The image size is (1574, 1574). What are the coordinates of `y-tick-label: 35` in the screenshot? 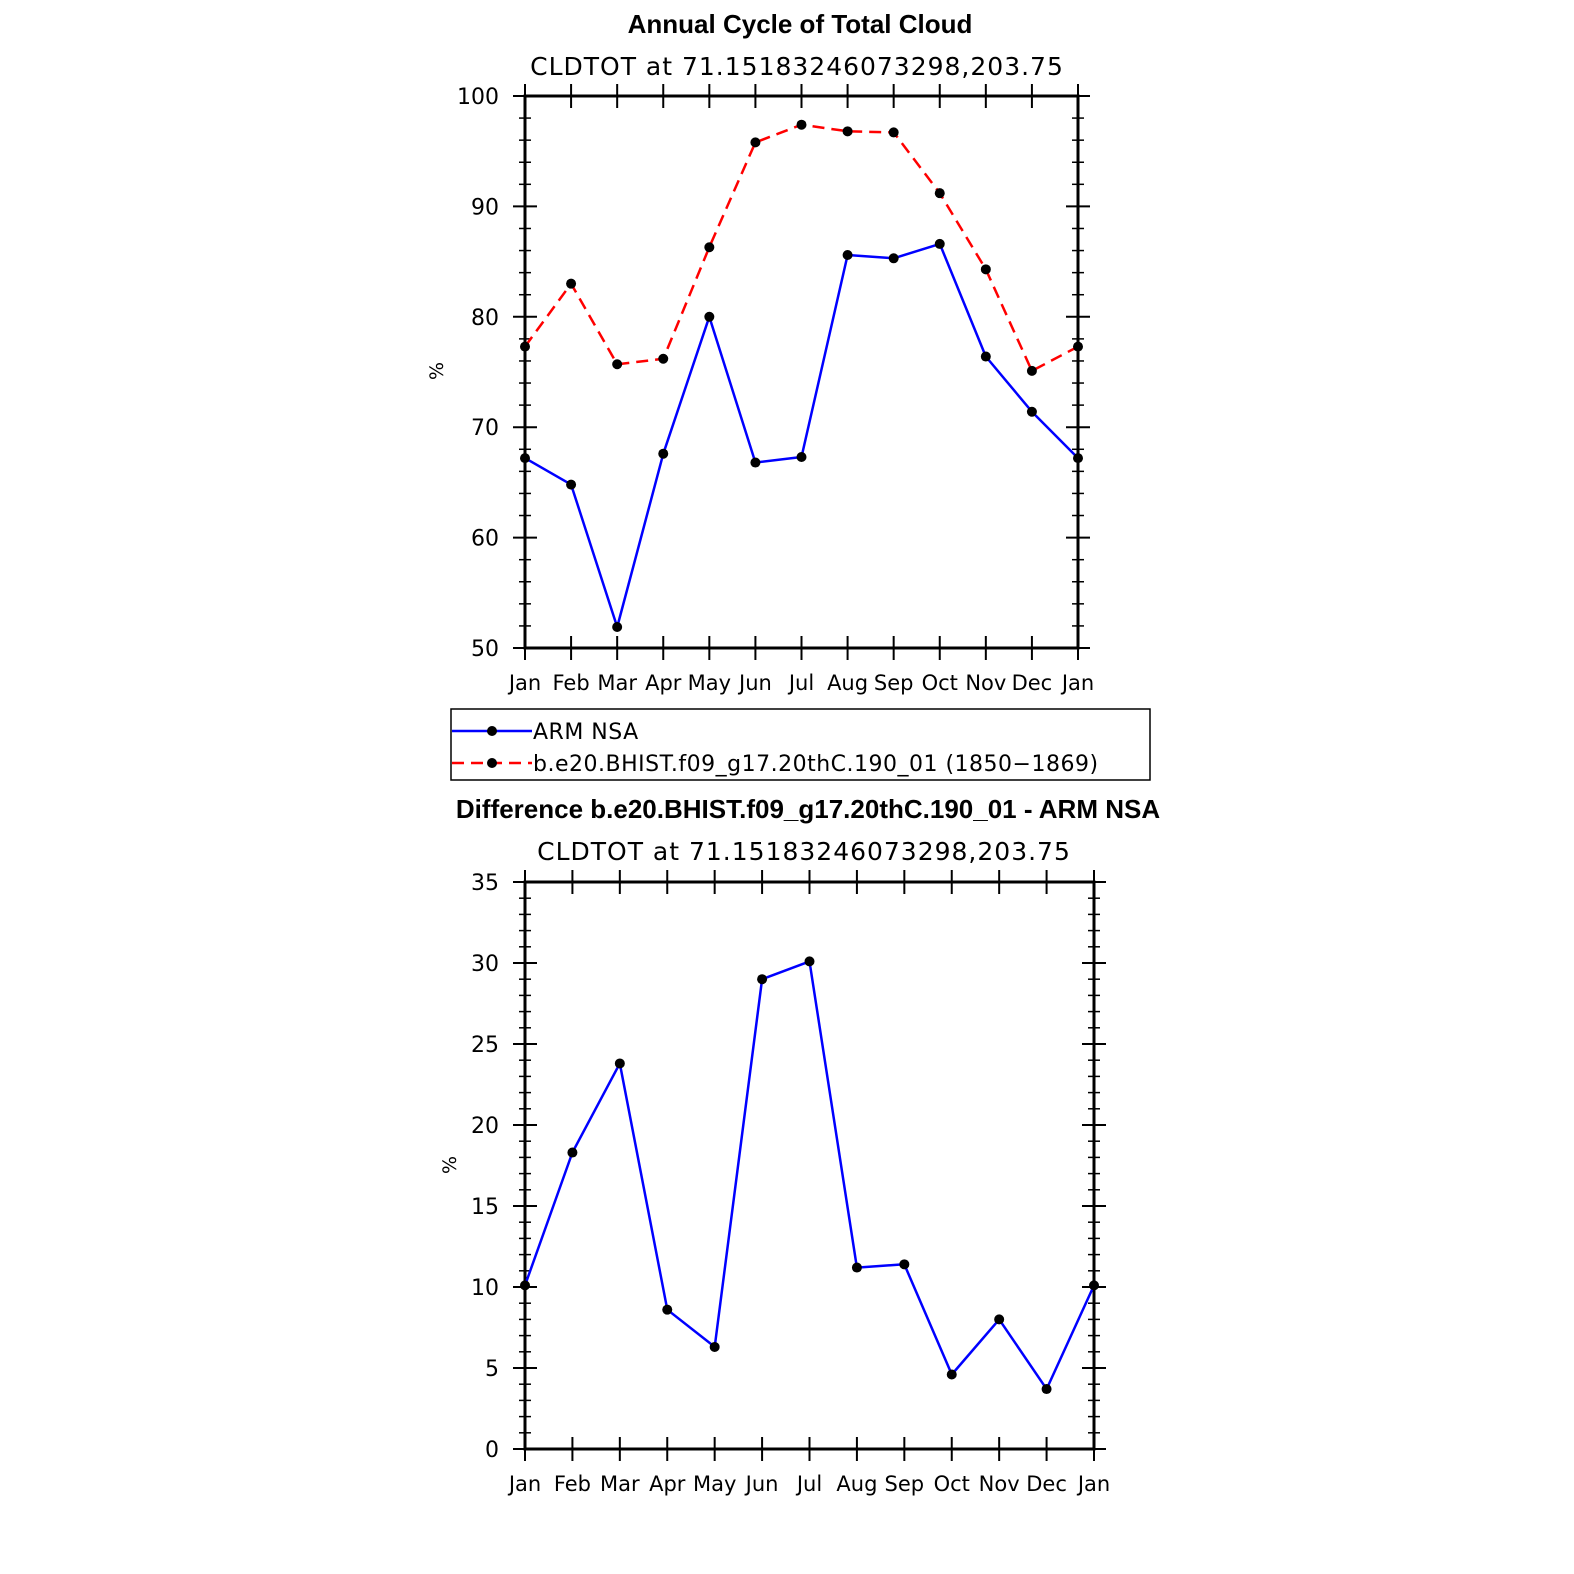 It's located at (485, 883).